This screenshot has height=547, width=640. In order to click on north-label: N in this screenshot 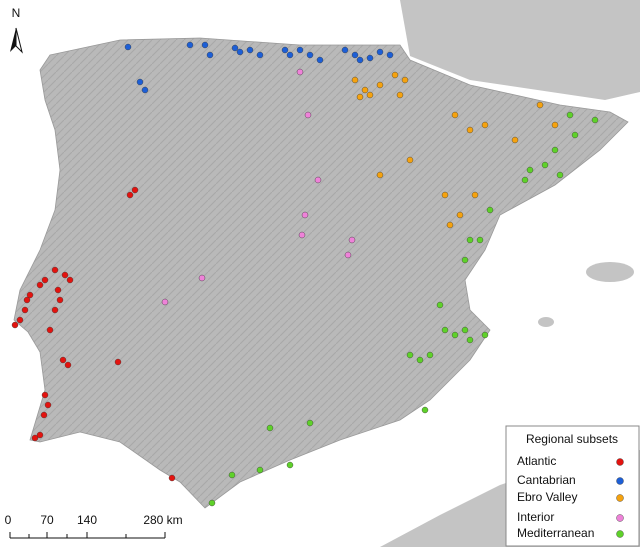, I will do `click(16, 13)`.